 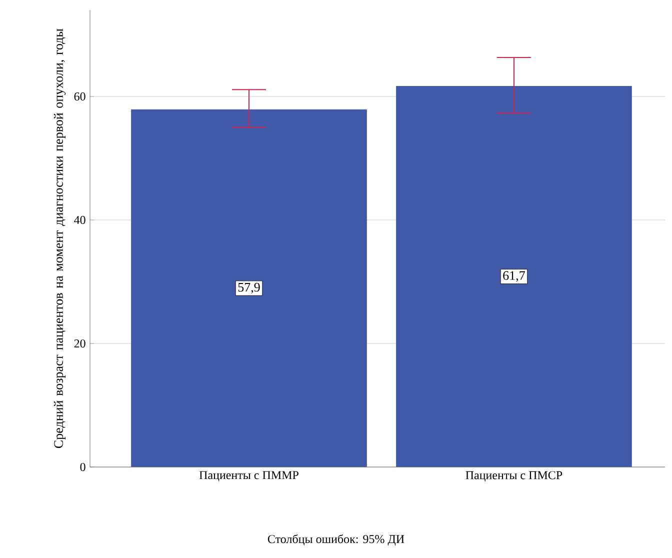 What do you see at coordinates (336, 540) in the screenshot?
I see `text: Столбцы ошибок: 95% ДИ` at bounding box center [336, 540].